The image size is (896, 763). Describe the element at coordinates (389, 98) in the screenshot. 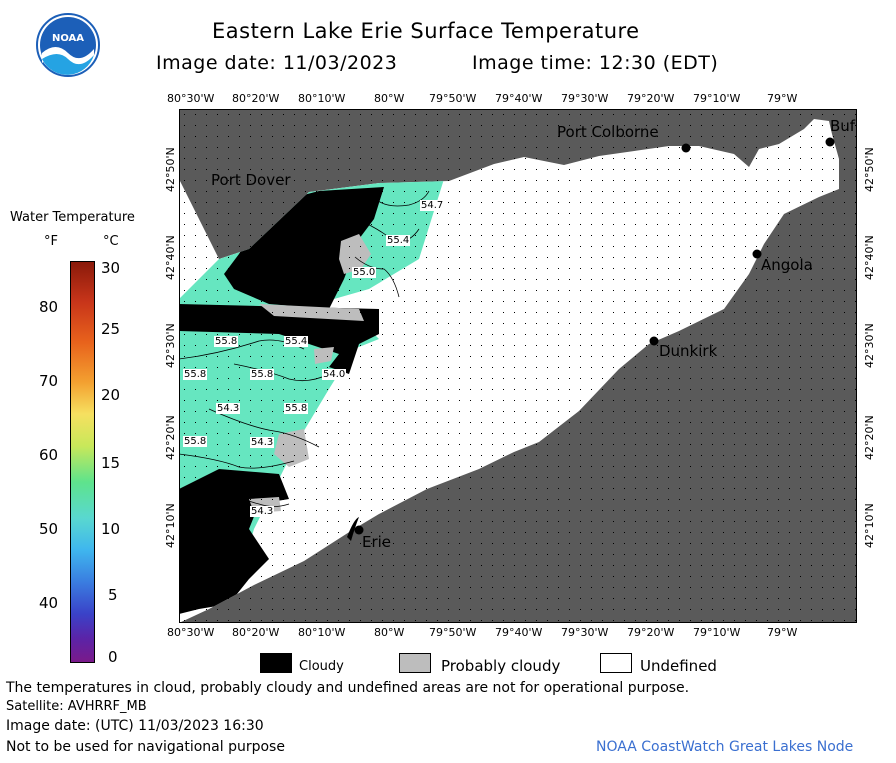

I see `lon-top-3: 80°W` at that location.